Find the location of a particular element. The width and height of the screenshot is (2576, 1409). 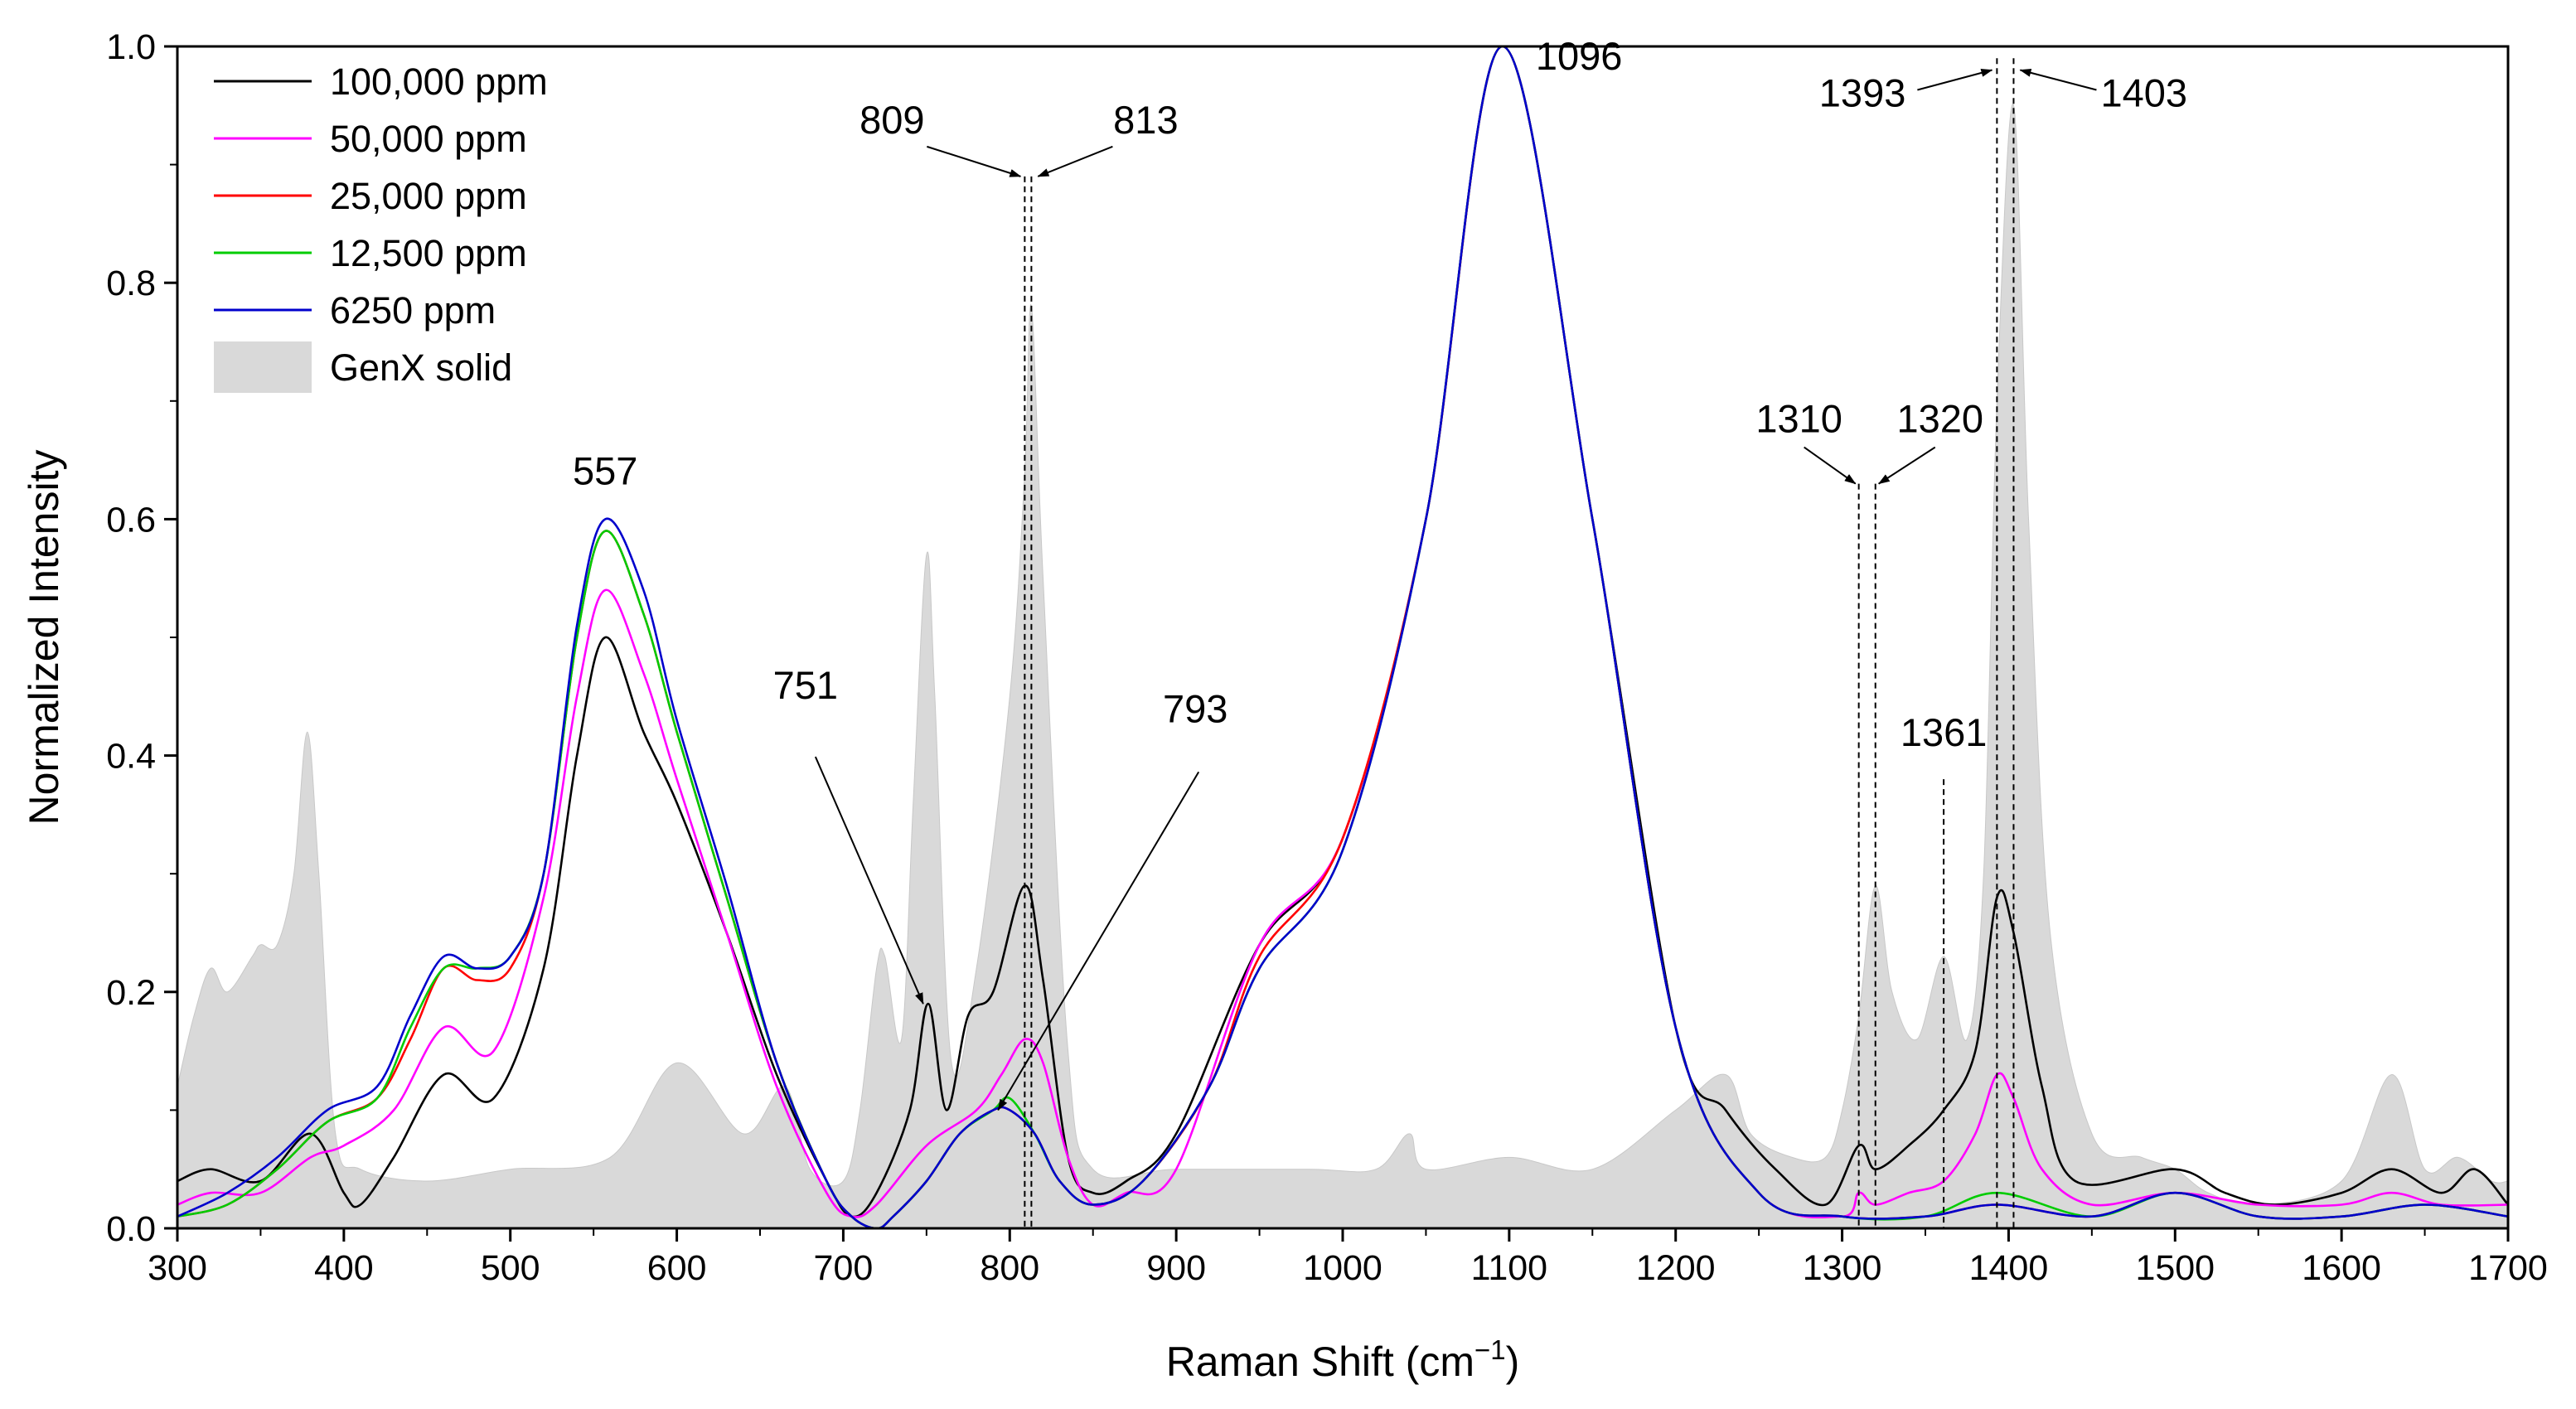

annotation-793: 793 is located at coordinates (1195, 708).